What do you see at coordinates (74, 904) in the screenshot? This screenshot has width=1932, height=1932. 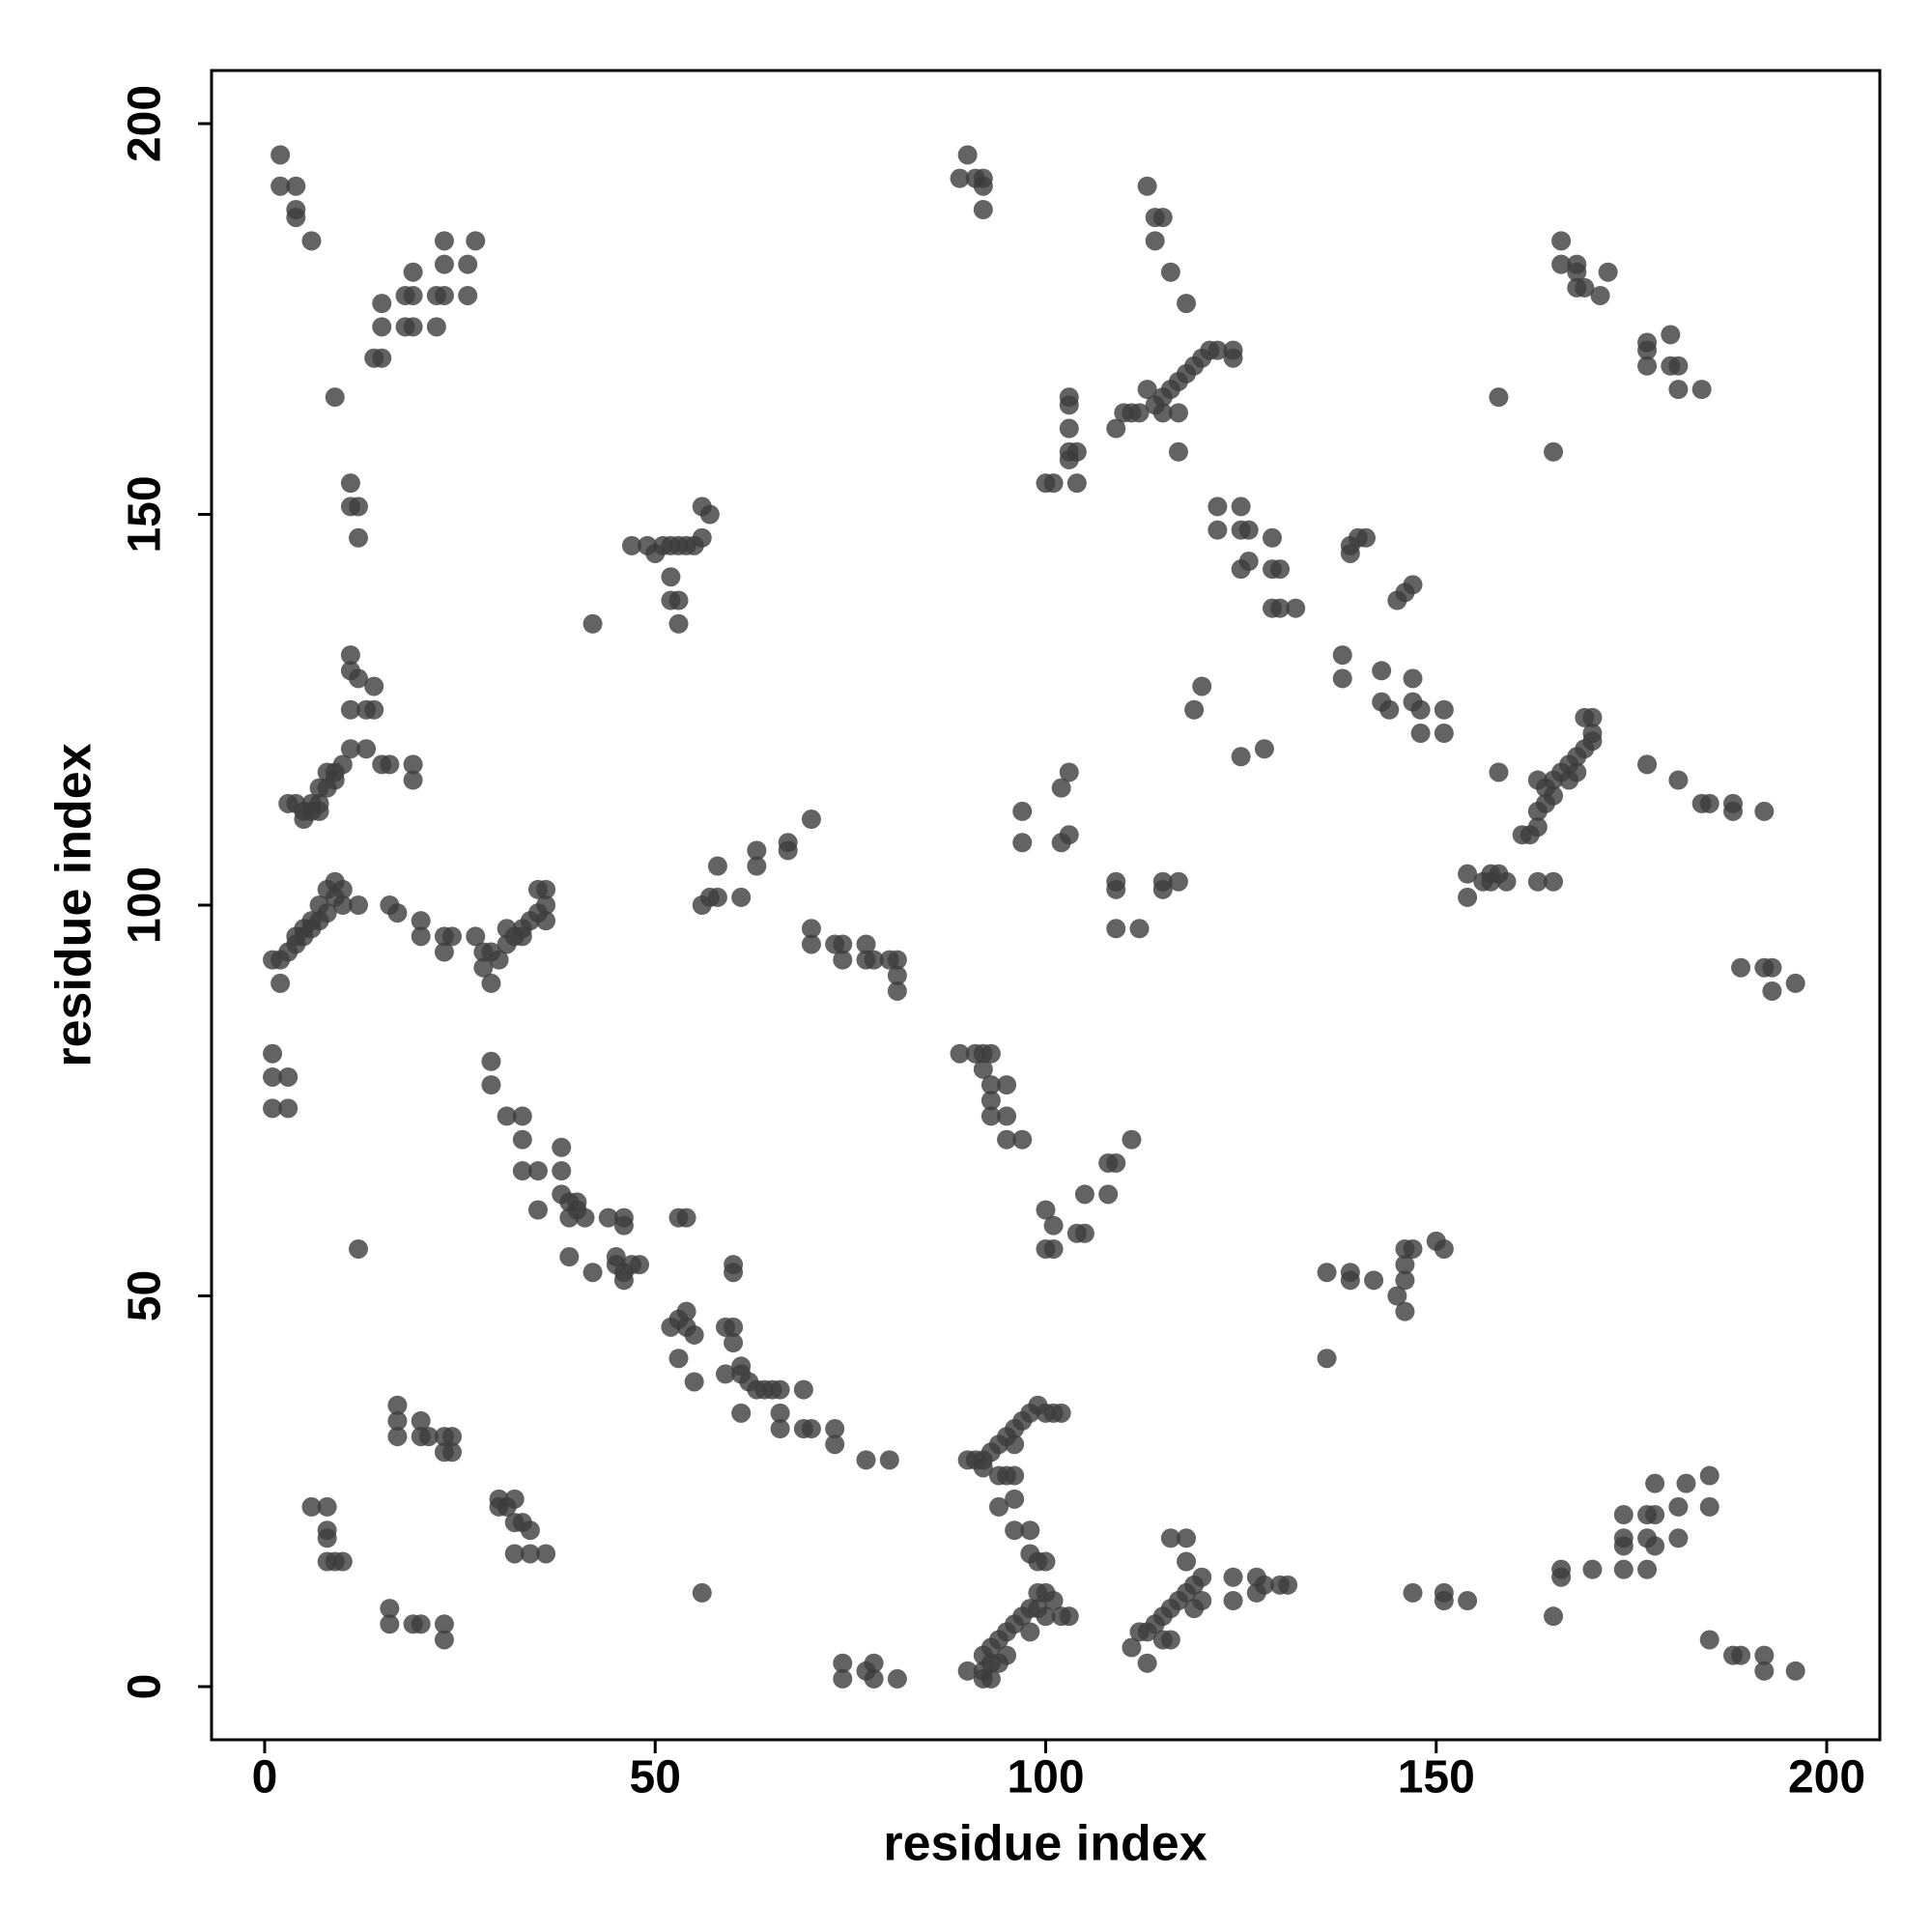 I see `y-axis-title: residue index` at bounding box center [74, 904].